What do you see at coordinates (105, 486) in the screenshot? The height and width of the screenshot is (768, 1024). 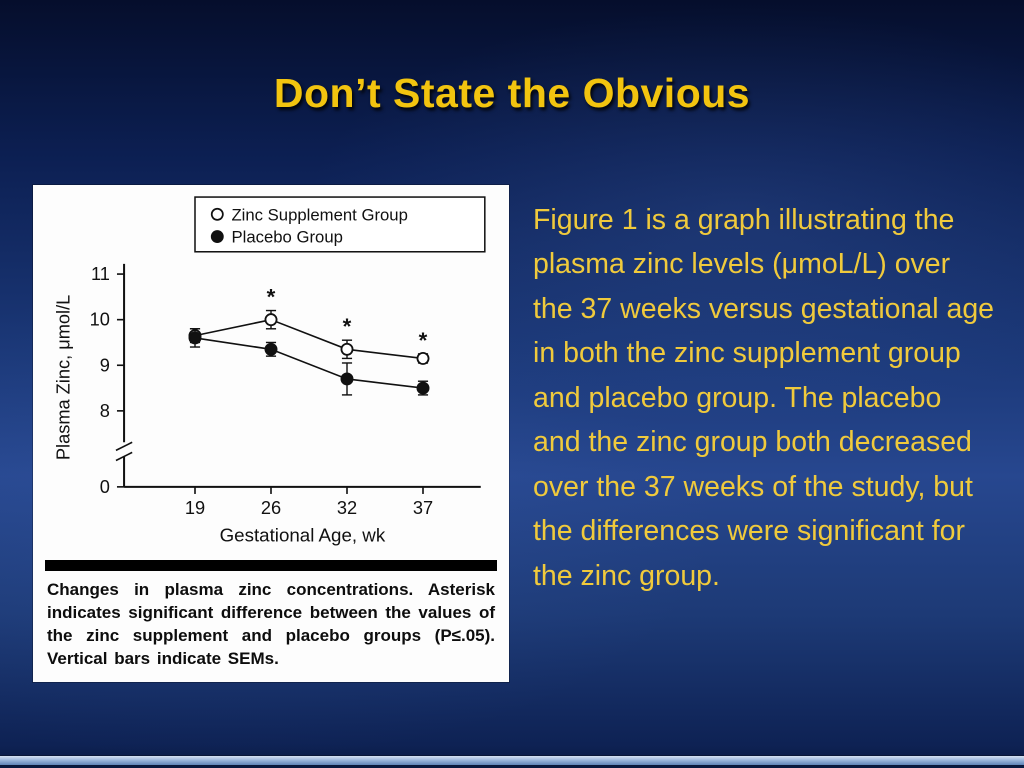 I see `svg-text: 0` at bounding box center [105, 486].